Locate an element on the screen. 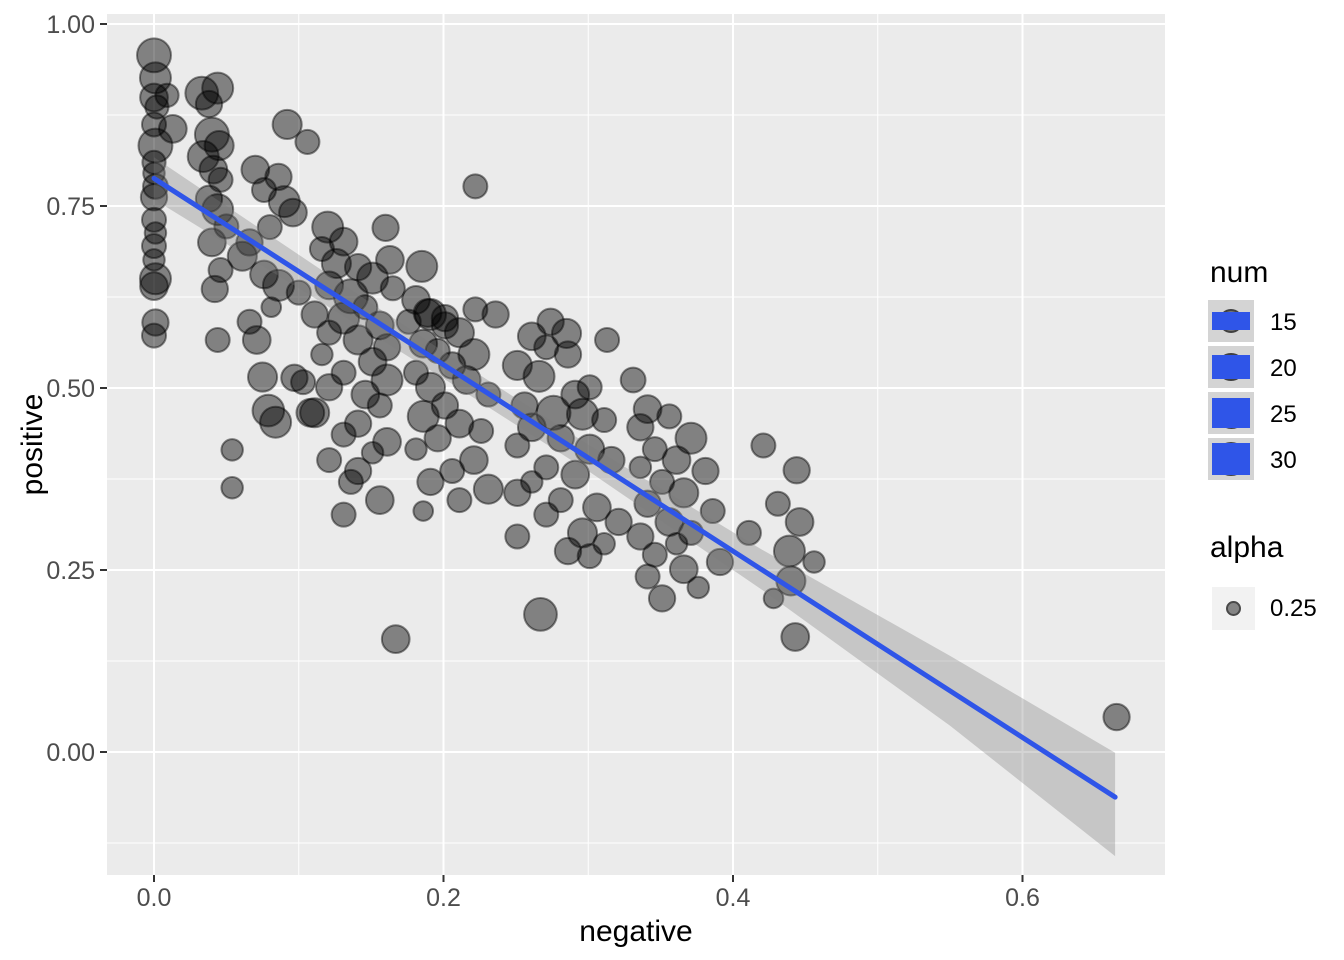 The image size is (1344, 960). legend-num-label: 15 is located at coordinates (1283, 322).